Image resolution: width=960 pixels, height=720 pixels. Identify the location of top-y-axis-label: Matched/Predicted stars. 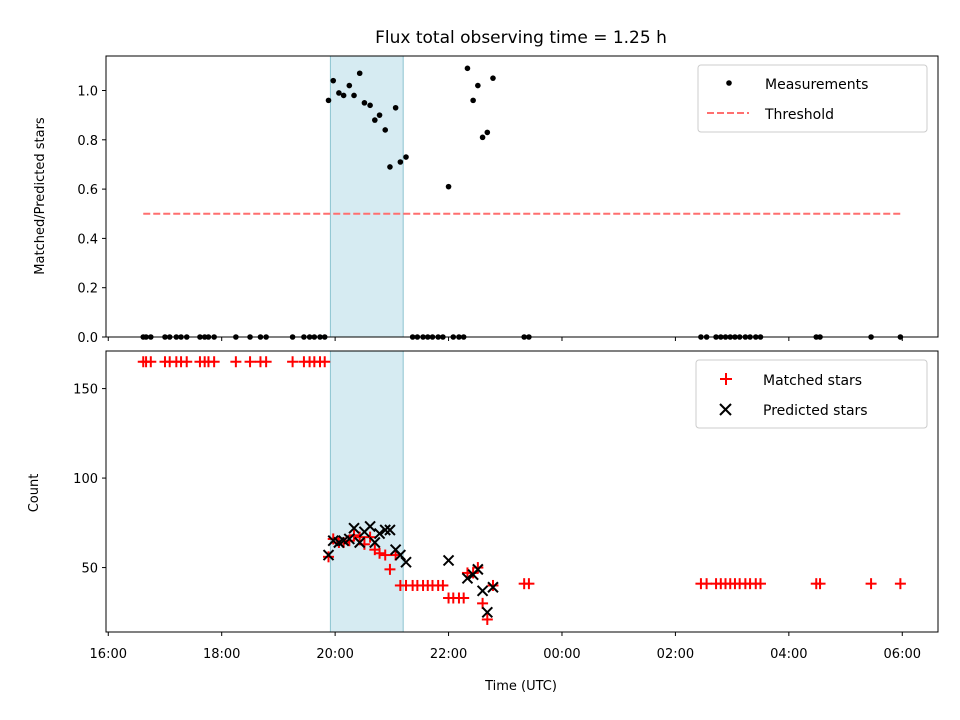
(40, 196).